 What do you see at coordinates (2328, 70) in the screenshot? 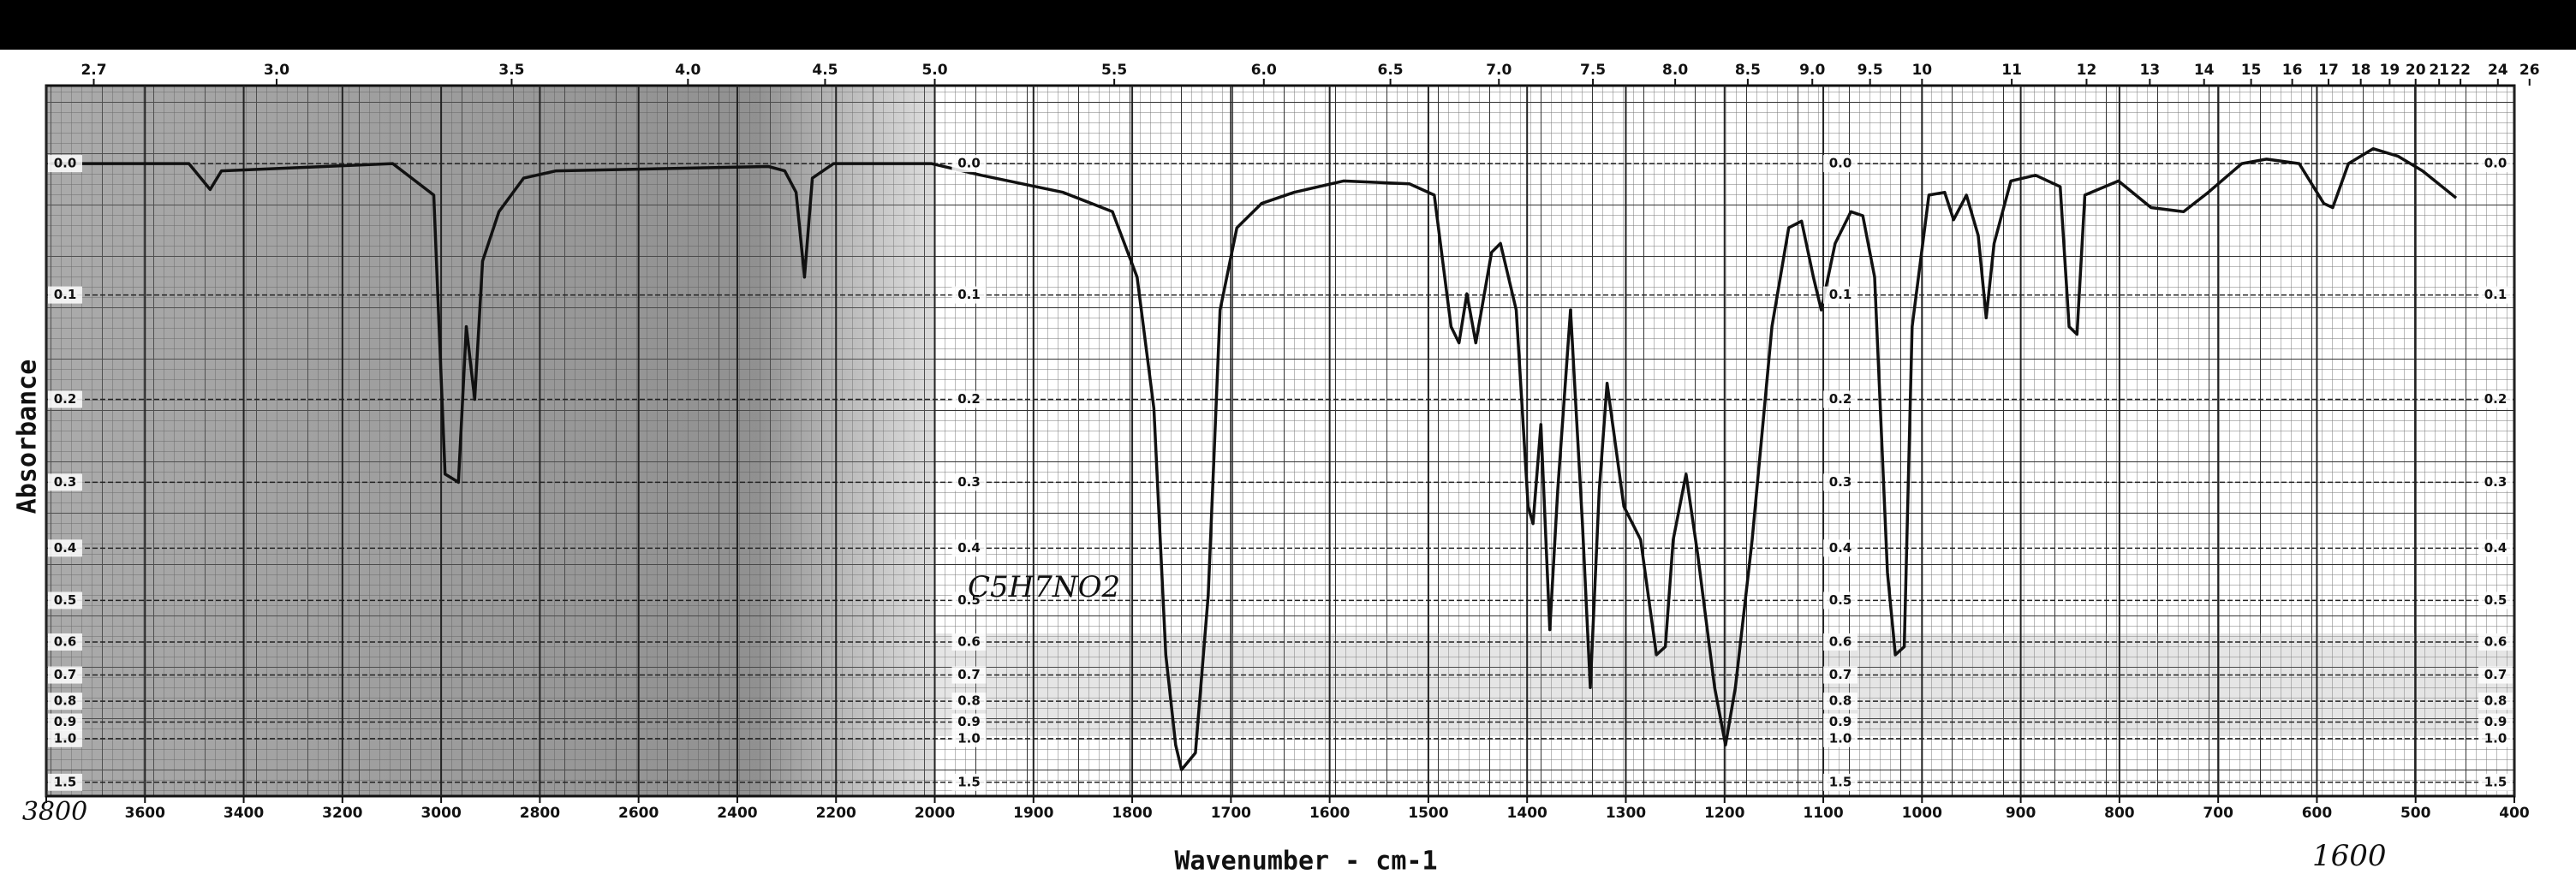
I see `x2-tick-label: 17` at bounding box center [2328, 70].